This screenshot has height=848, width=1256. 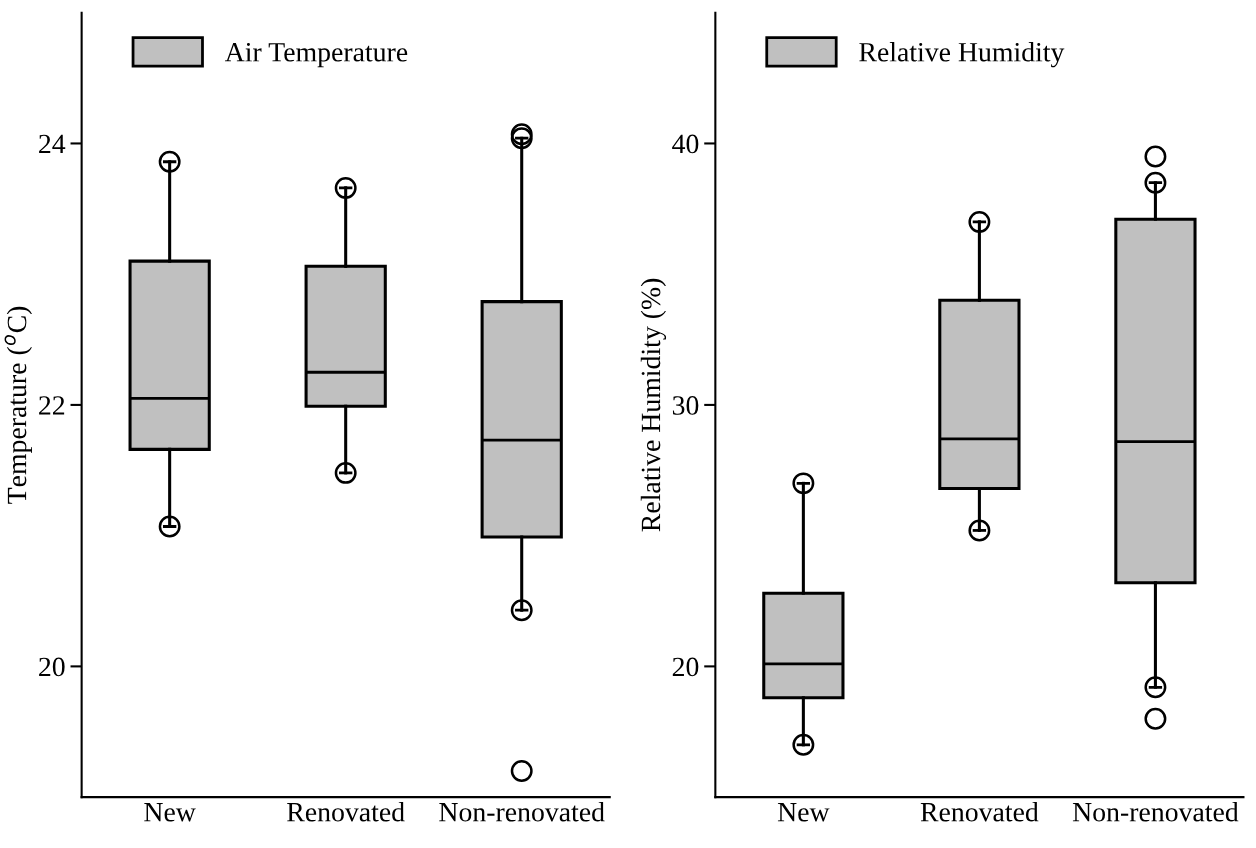 What do you see at coordinates (316, 55) in the screenshot?
I see `legend-label: Air Temperature` at bounding box center [316, 55].